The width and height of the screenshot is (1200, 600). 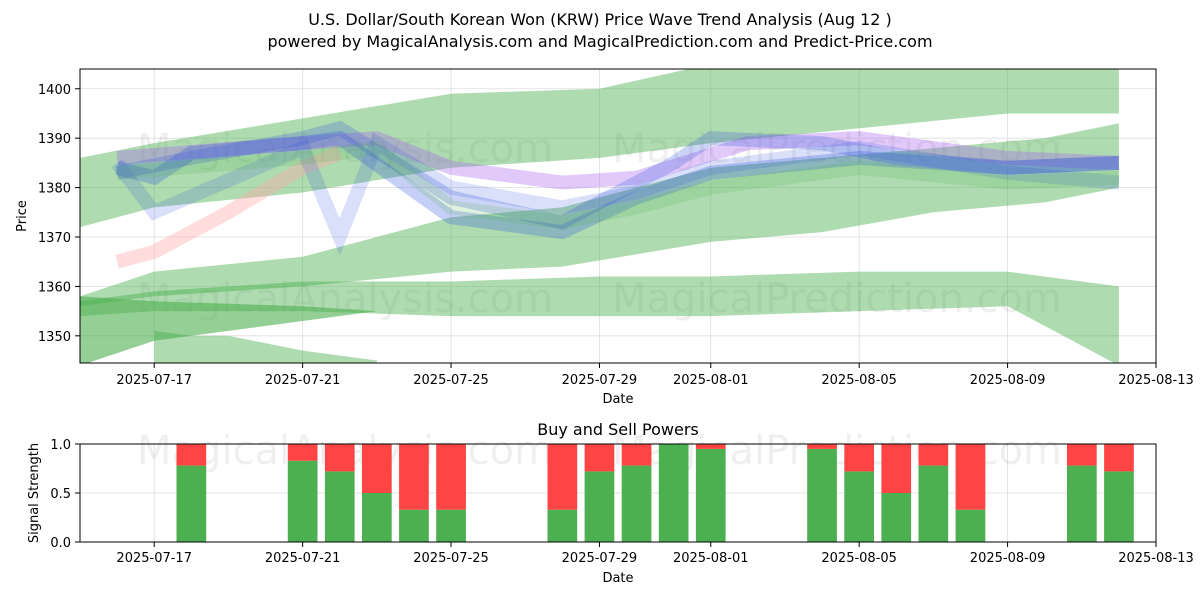 What do you see at coordinates (303, 380) in the screenshot?
I see `price-x-tick-label: 2025-07-21` at bounding box center [303, 380].